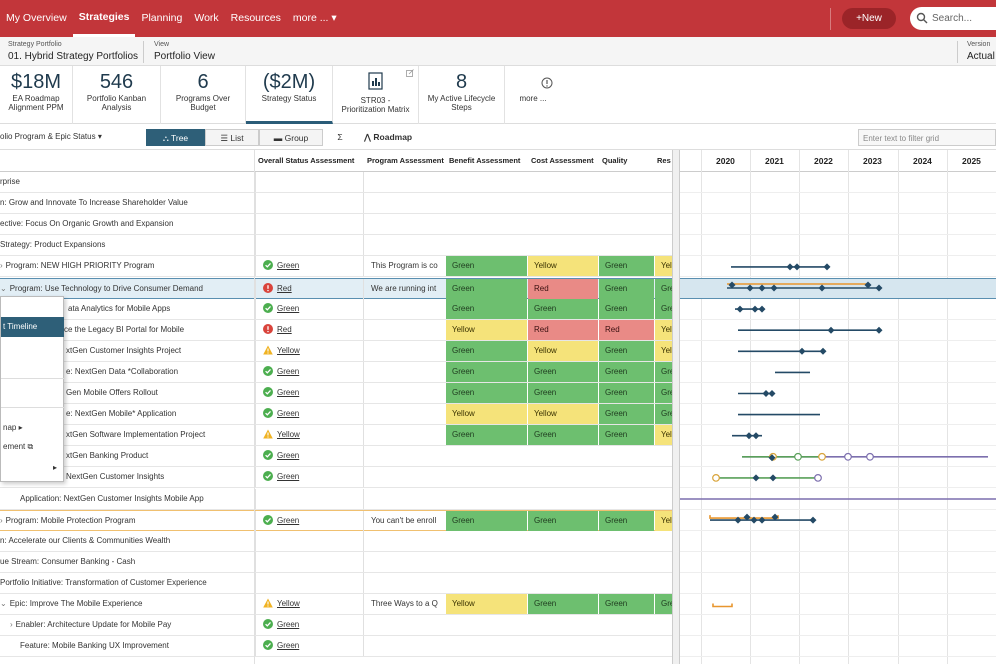 The image size is (996, 664). Describe the element at coordinates (127, 414) in the screenshot. I see `row-name: e: NextGen Mobile* Application` at that location.